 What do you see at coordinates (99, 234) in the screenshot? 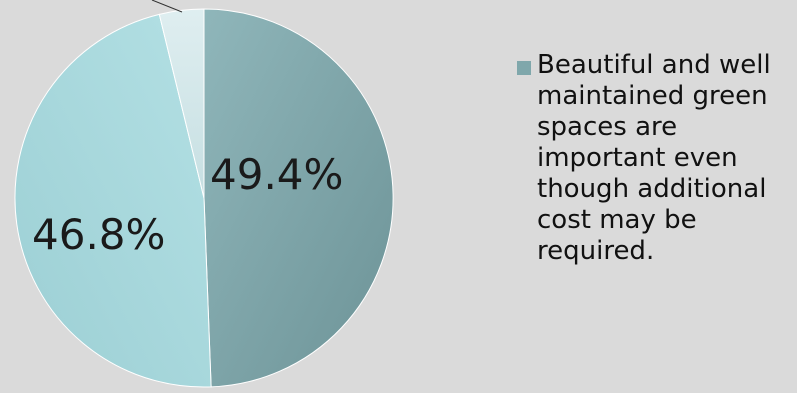
I see `data-label-slice-2: 46.8%` at bounding box center [99, 234].